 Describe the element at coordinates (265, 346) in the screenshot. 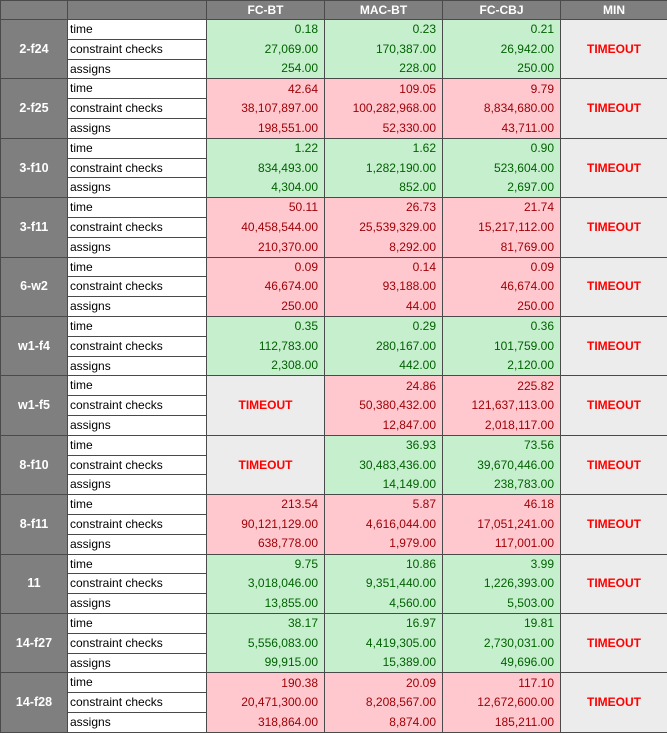

I see `value-cell: 112,783.00` at that location.